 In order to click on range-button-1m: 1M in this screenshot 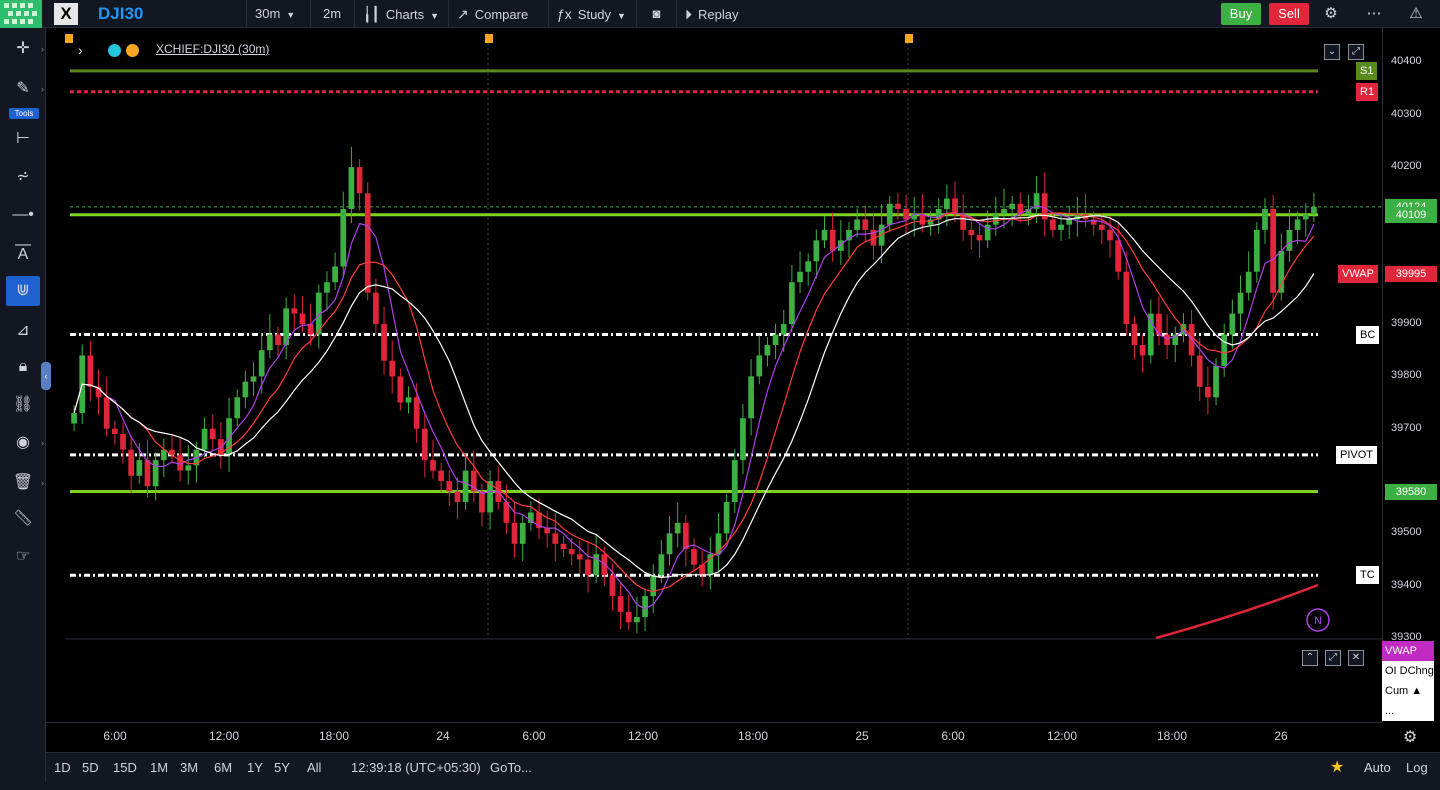, I will do `click(159, 768)`.